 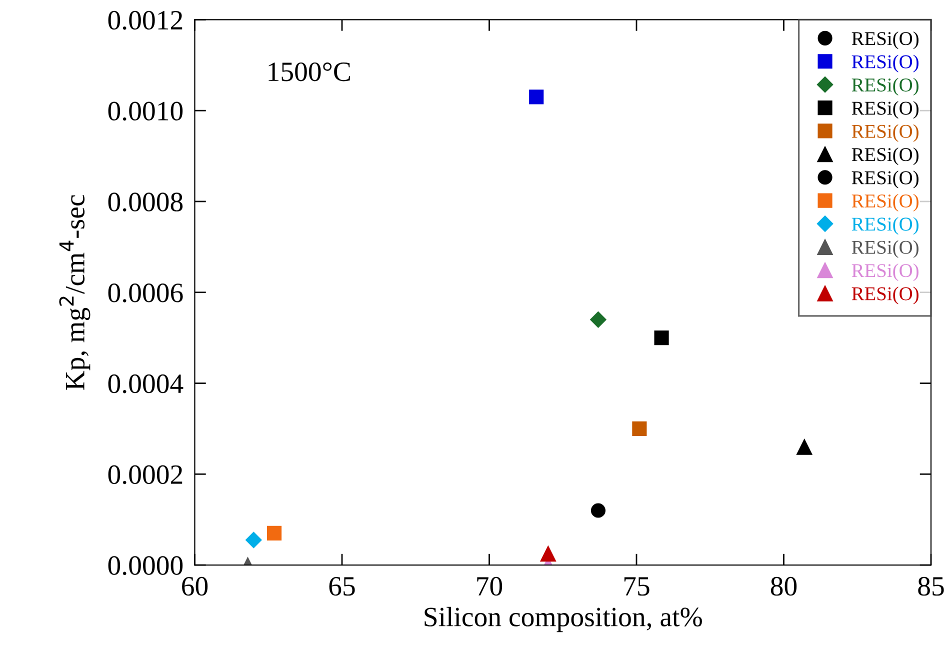 What do you see at coordinates (342, 586) in the screenshot?
I see `x-tick-label: 65` at bounding box center [342, 586].